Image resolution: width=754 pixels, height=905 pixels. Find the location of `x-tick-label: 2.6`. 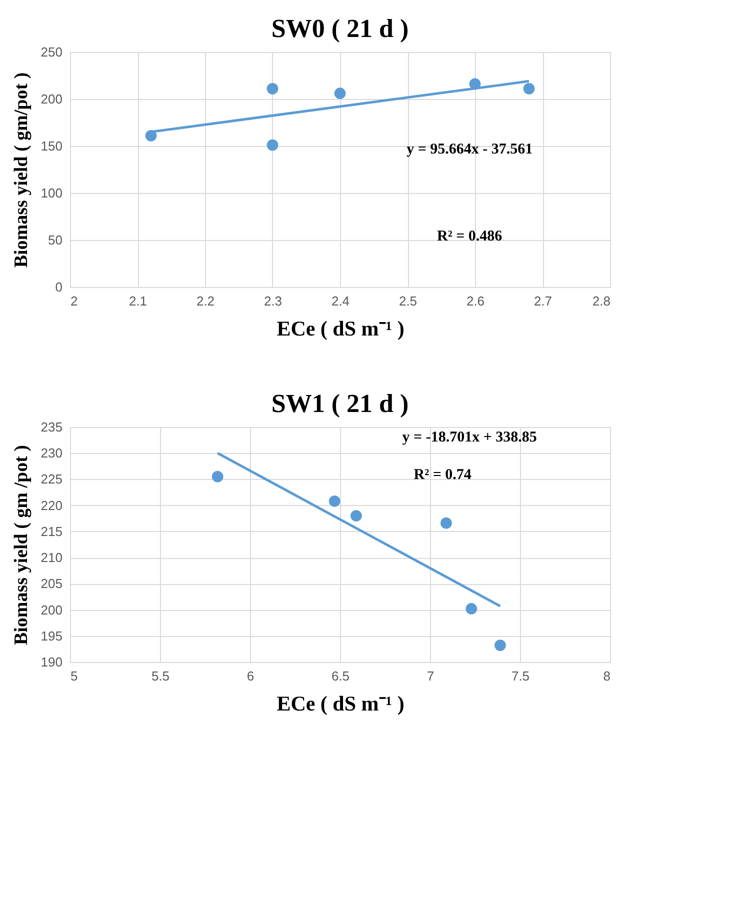

x-tick-label: 2.6 is located at coordinates (475, 301).